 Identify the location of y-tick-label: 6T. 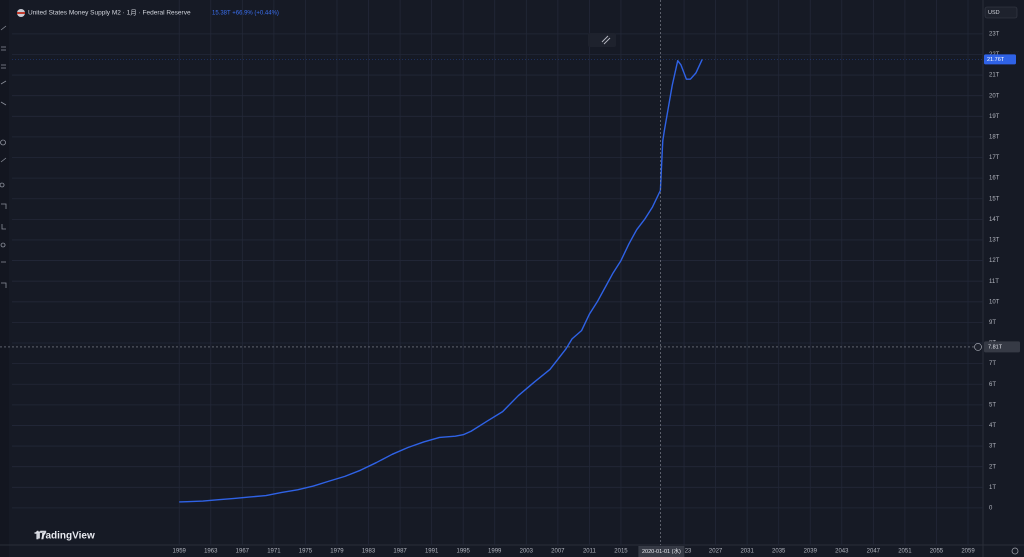
(992, 385).